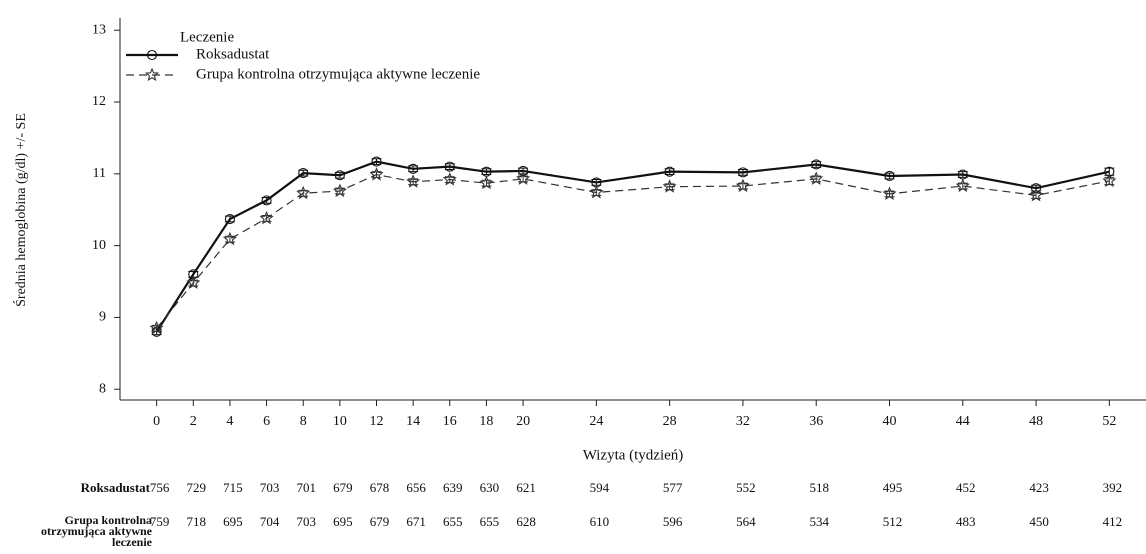 This screenshot has width=1146, height=554. I want to click on y-tick-label: 9, so click(102, 317).